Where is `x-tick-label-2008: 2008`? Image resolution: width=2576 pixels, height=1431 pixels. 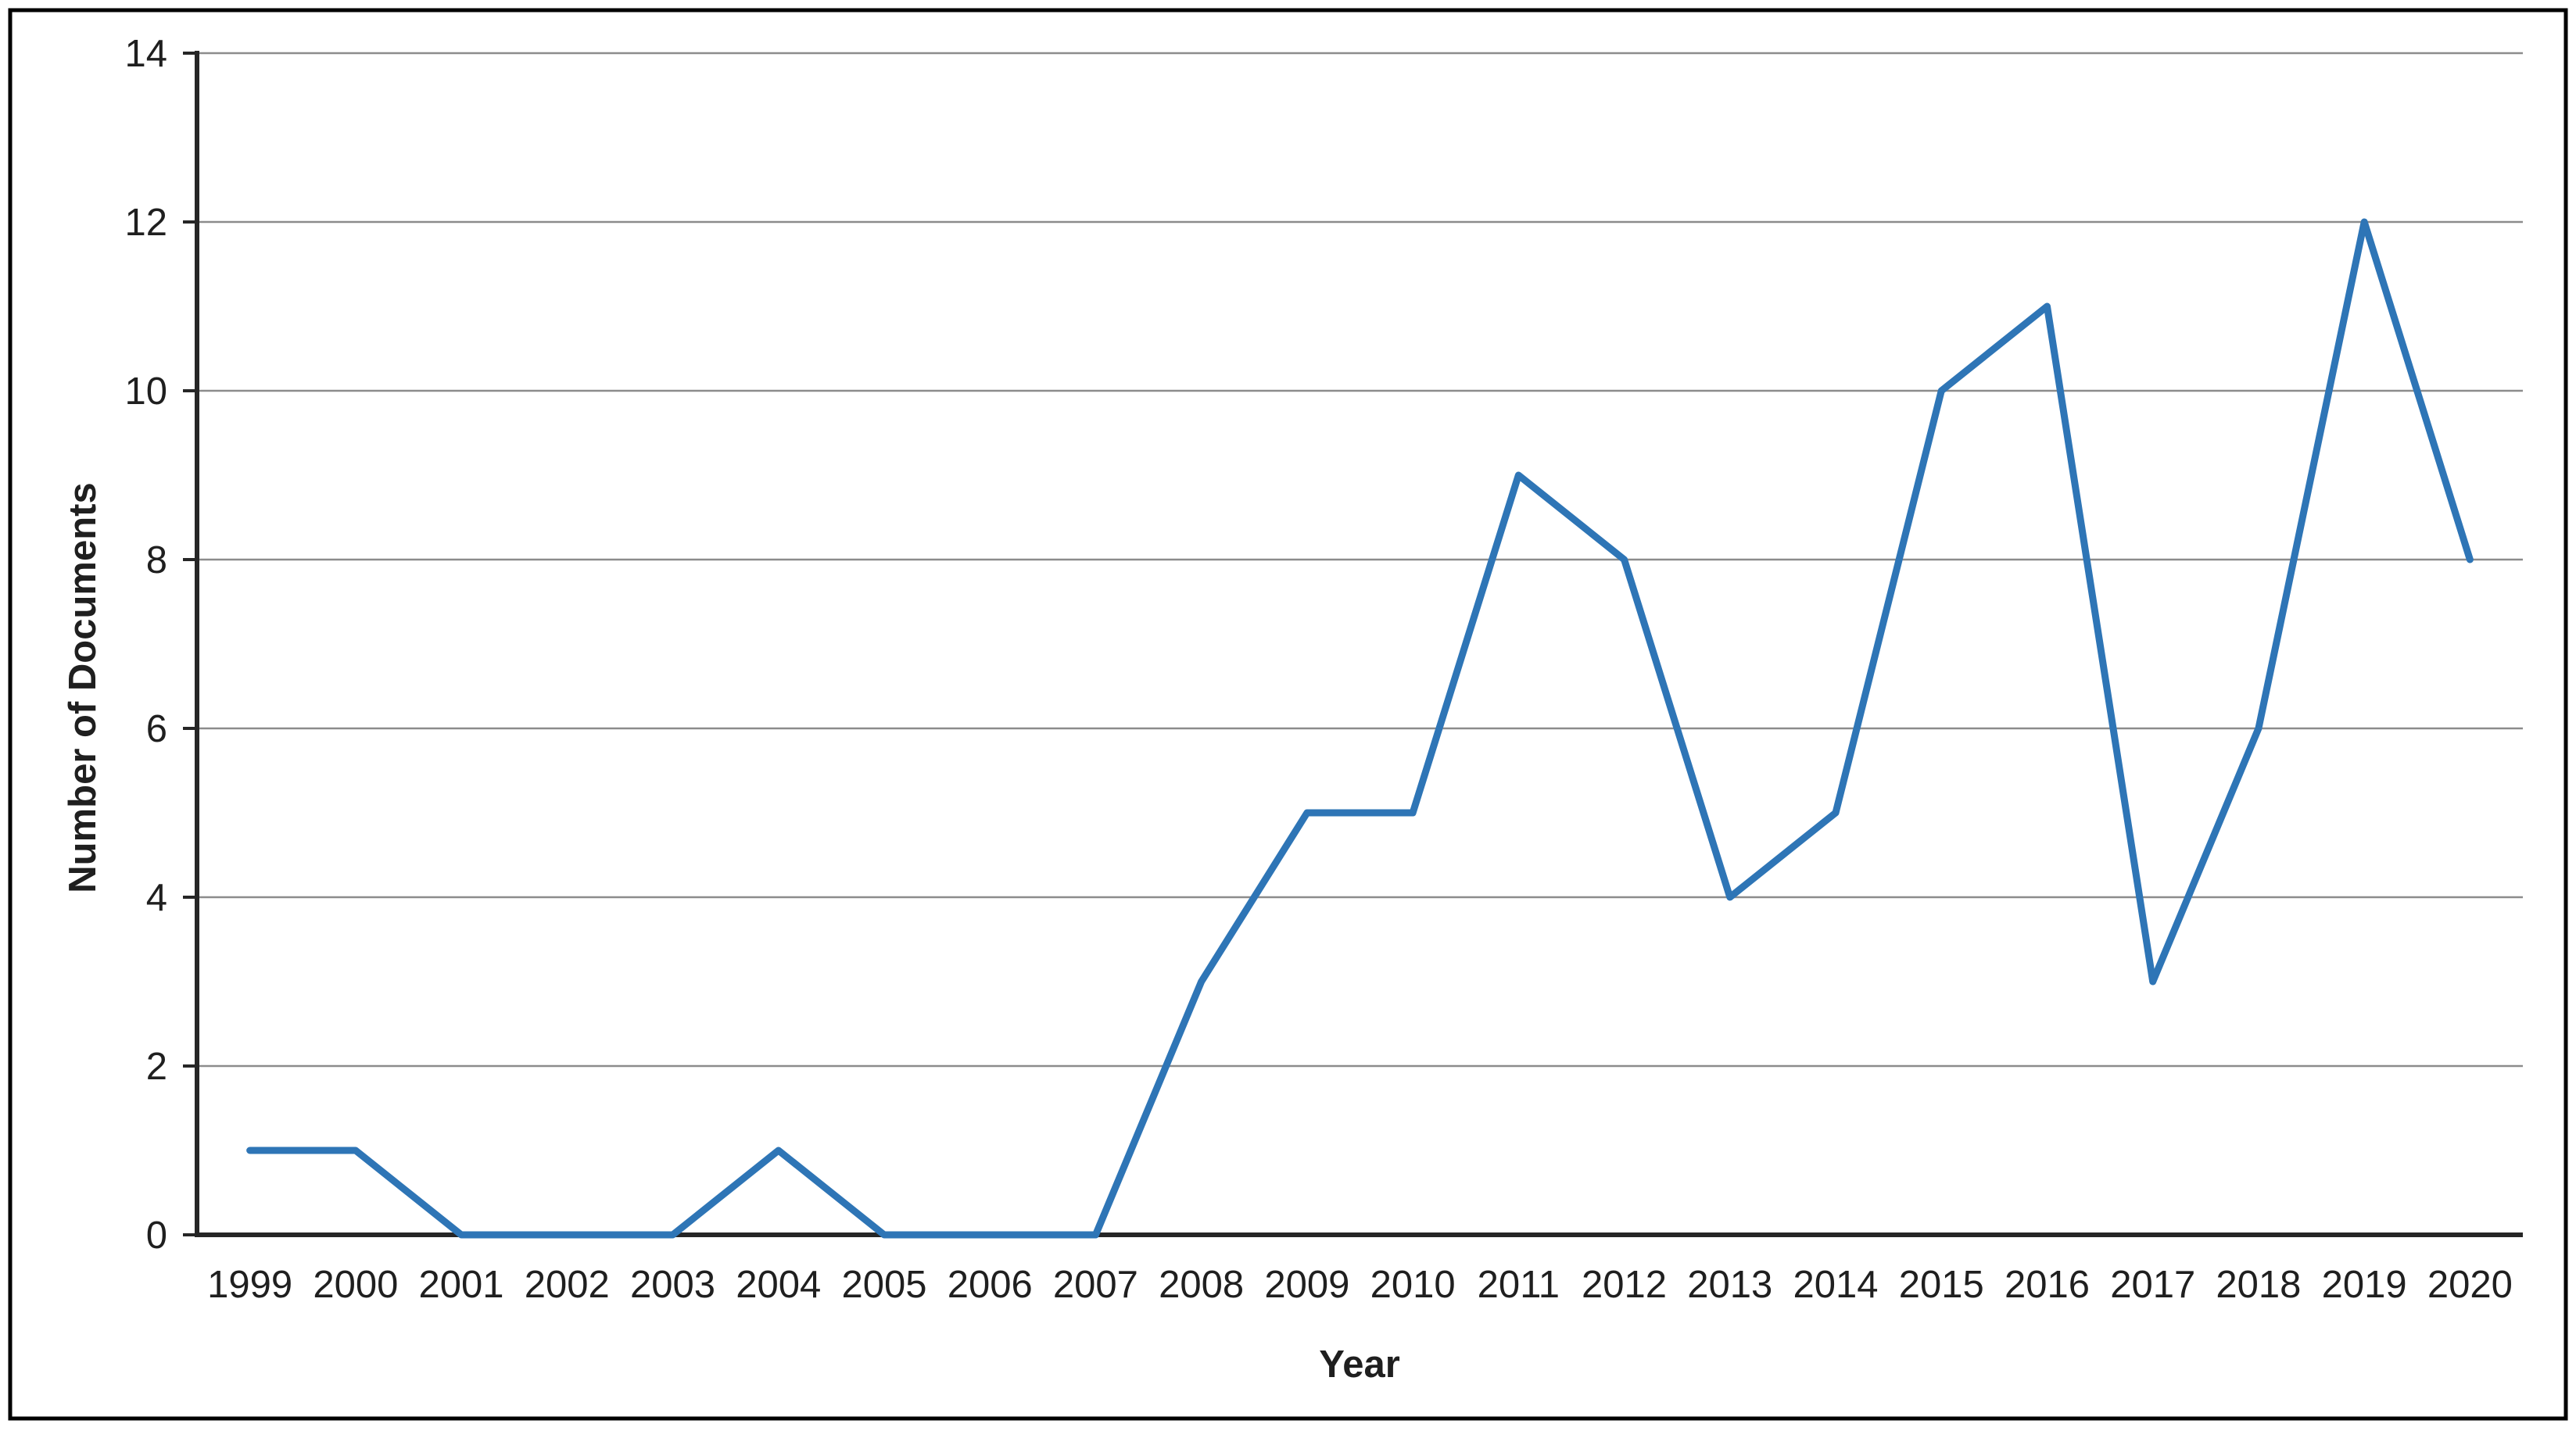
x-tick-label-2008: 2008 is located at coordinates (1201, 1285).